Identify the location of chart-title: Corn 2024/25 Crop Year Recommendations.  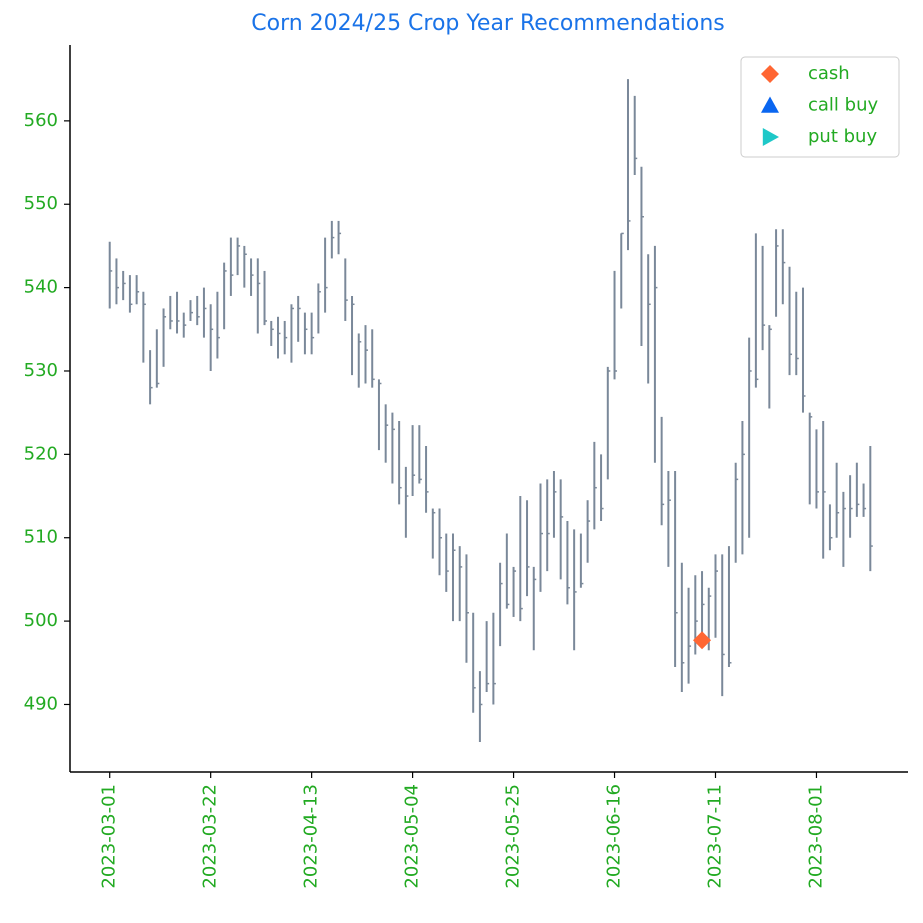
(488, 23).